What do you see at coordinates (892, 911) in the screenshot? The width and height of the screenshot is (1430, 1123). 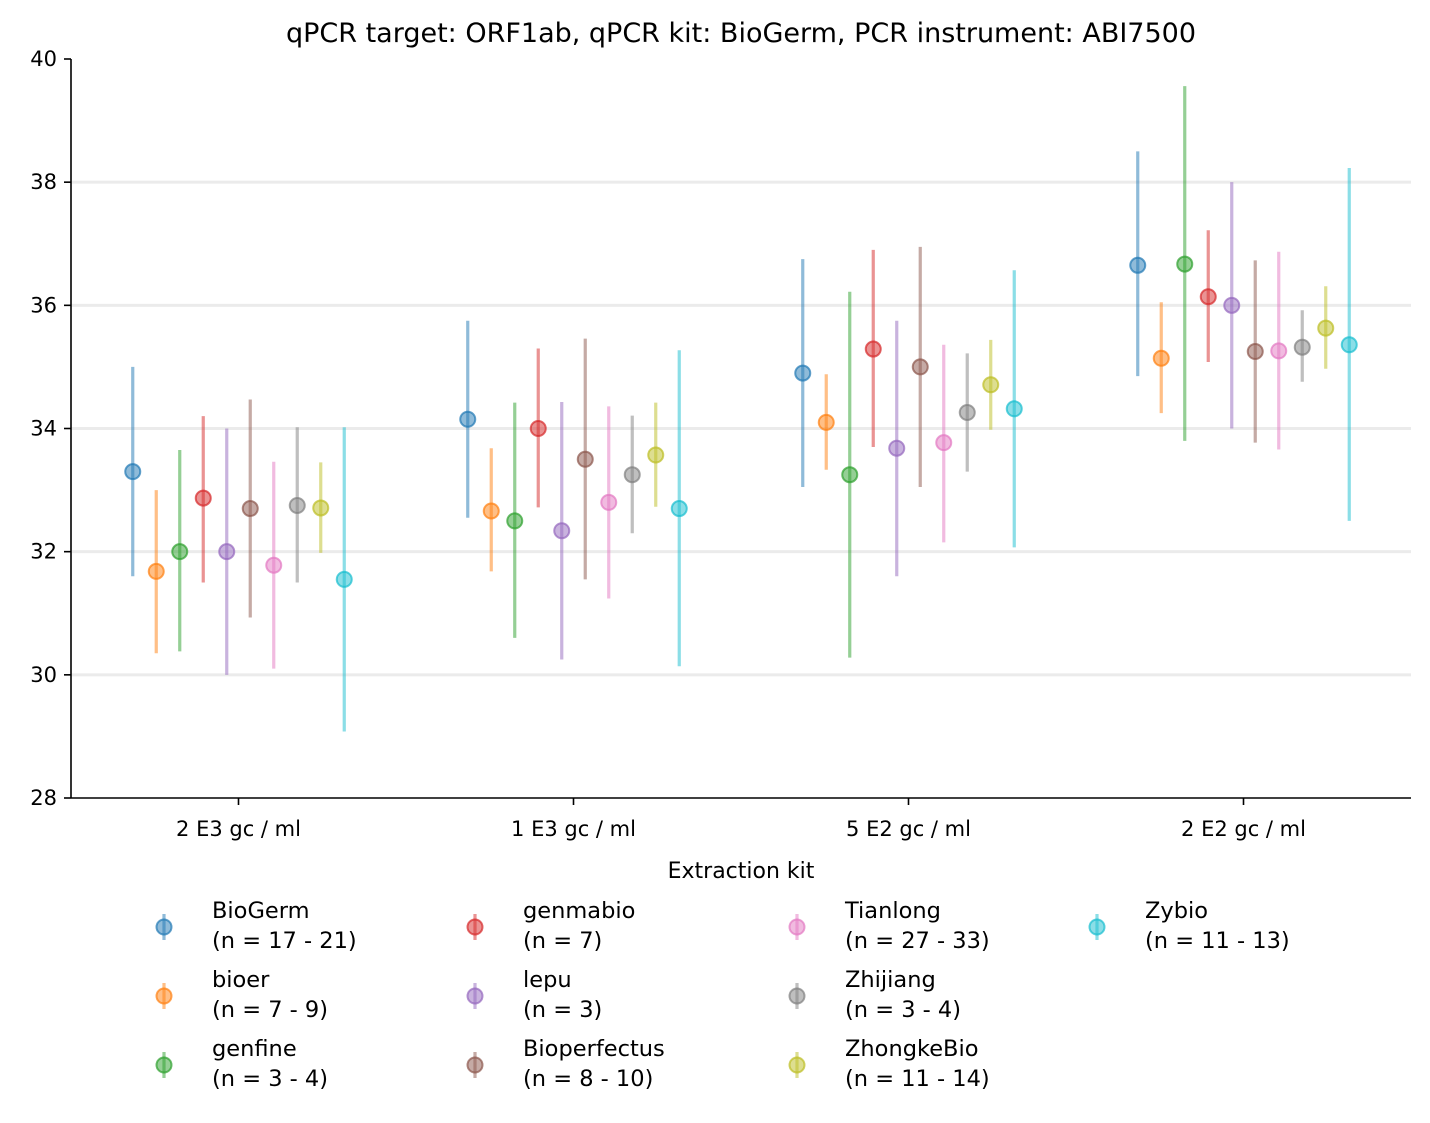 I see `legend-label: Tianlong` at bounding box center [892, 911].